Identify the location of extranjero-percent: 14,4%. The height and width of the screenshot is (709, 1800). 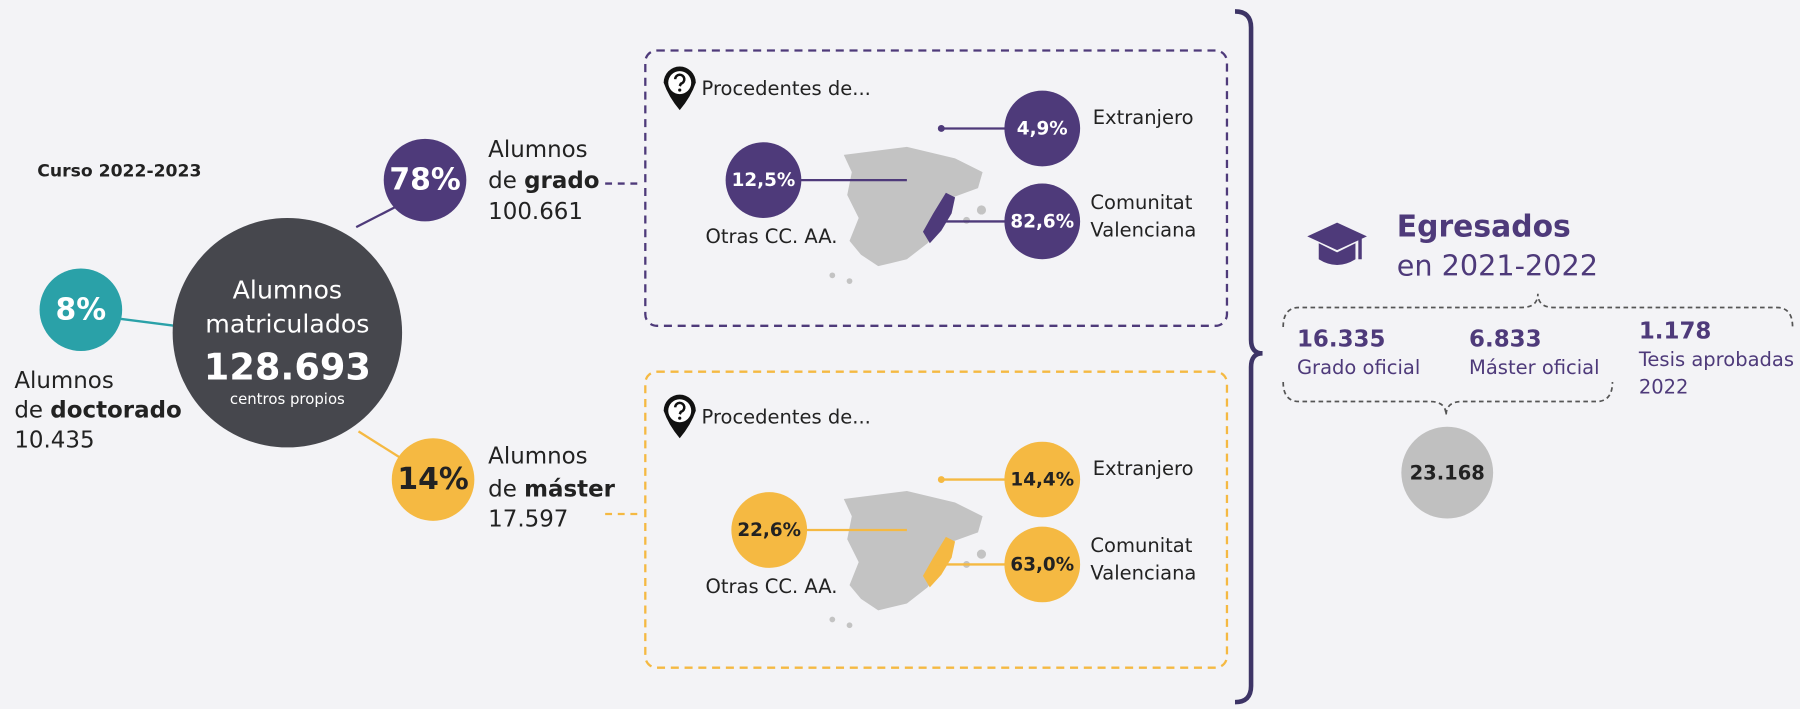
(1042, 480).